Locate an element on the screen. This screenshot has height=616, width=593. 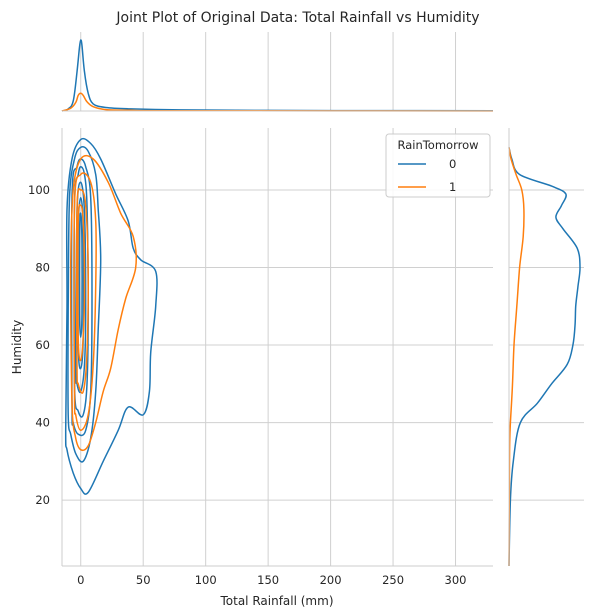
series-0-marginal-x is located at coordinates (277, 75).